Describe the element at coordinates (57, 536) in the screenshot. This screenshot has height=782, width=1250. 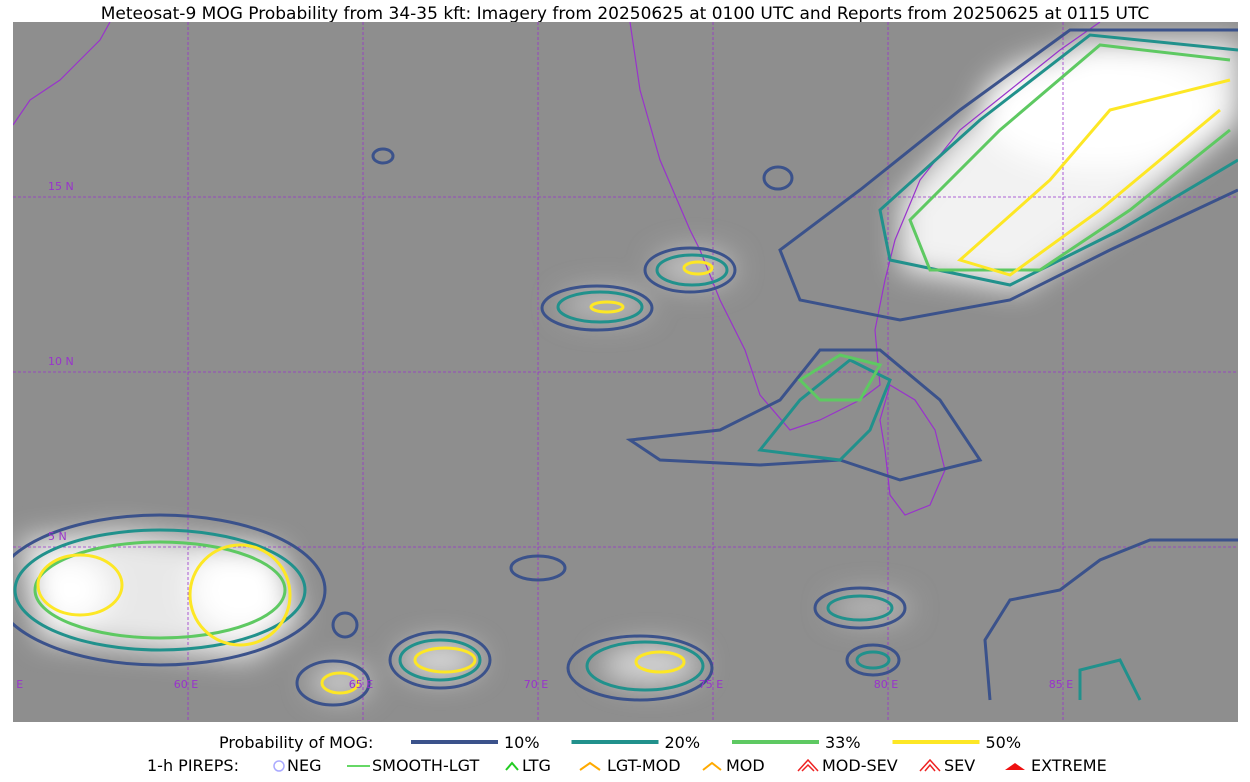
I see `lat-label: 5 N` at that location.